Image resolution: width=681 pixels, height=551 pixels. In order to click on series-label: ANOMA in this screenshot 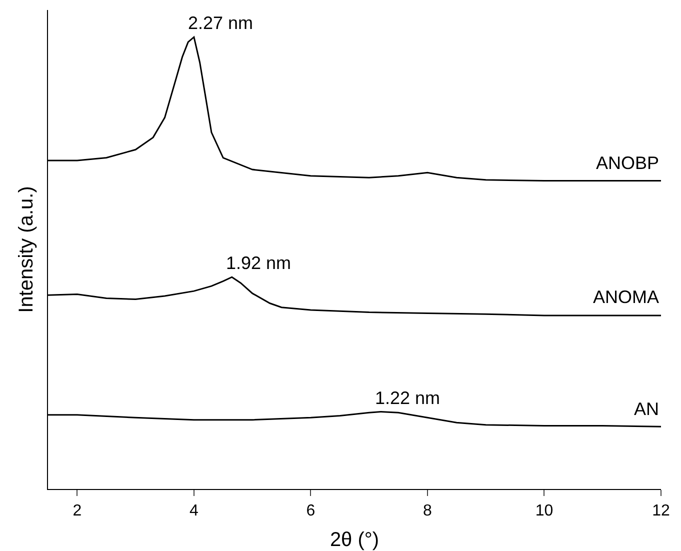, I will do `click(626, 297)`.